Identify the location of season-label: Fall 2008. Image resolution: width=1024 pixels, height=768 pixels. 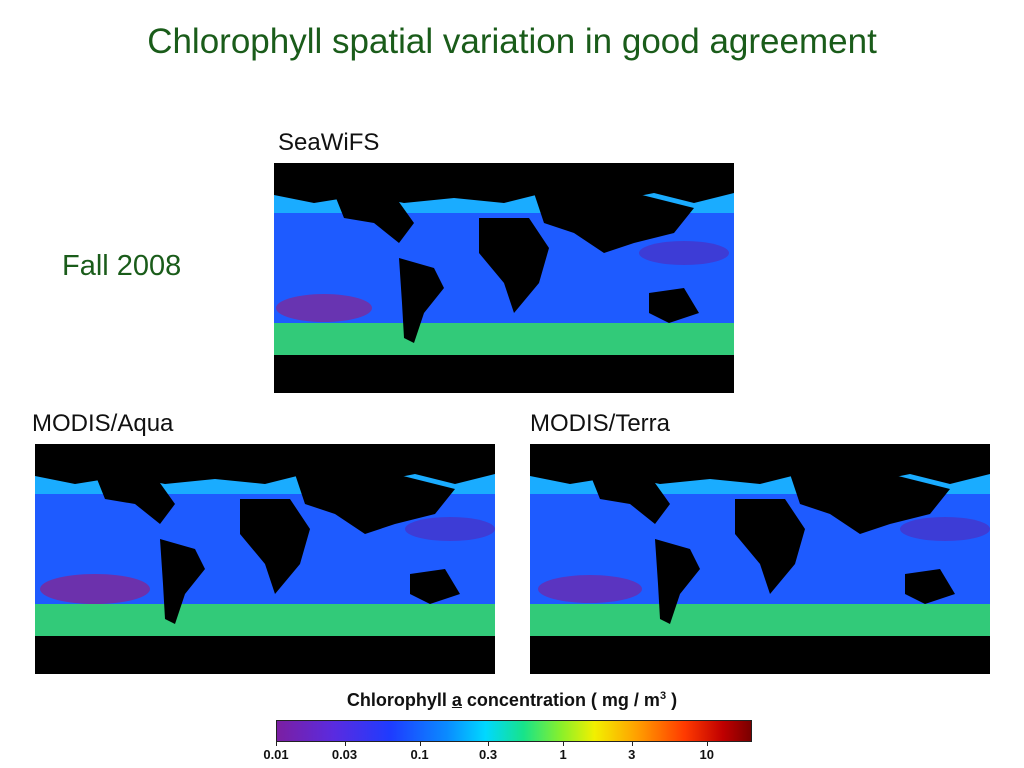
(122, 266).